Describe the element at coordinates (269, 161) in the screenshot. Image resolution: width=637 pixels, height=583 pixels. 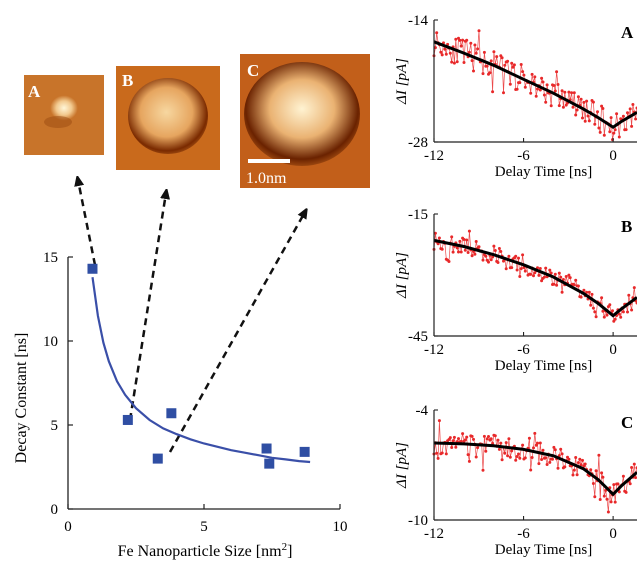
I see `scale-bar` at that location.